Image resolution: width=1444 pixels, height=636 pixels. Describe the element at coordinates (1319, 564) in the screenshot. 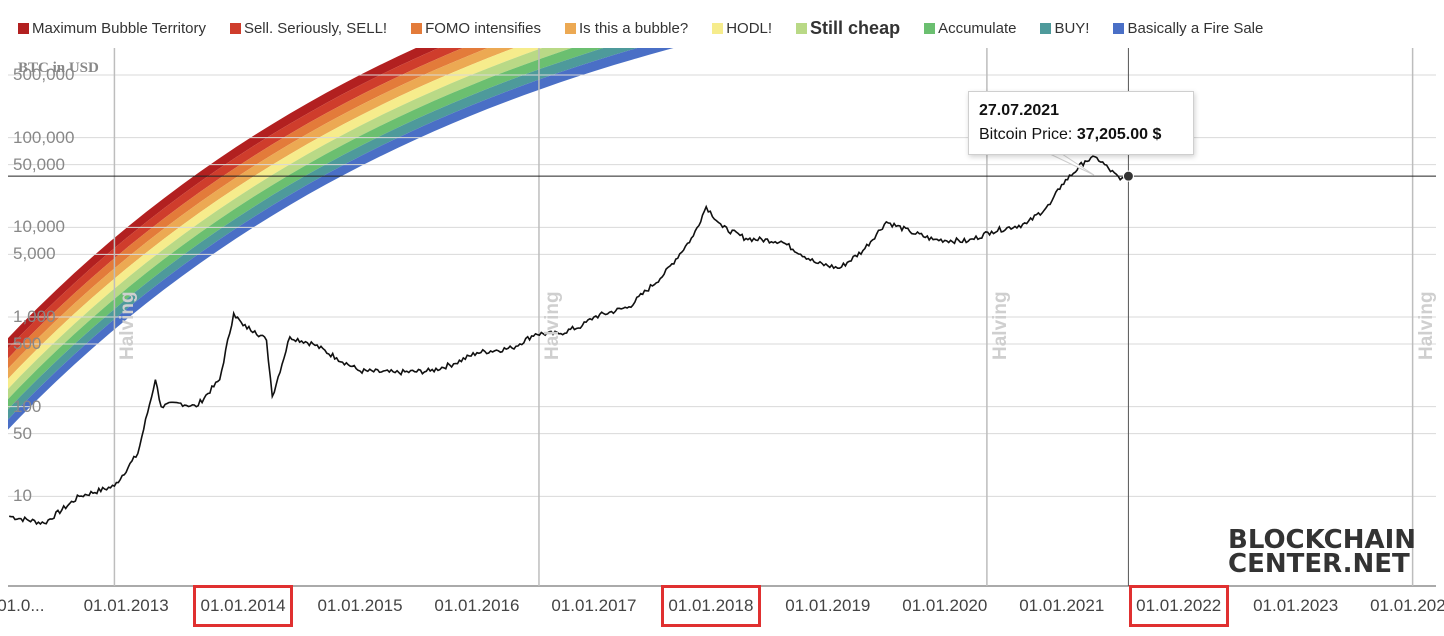

I see `logo-line-2: CENTER.NET` at that location.